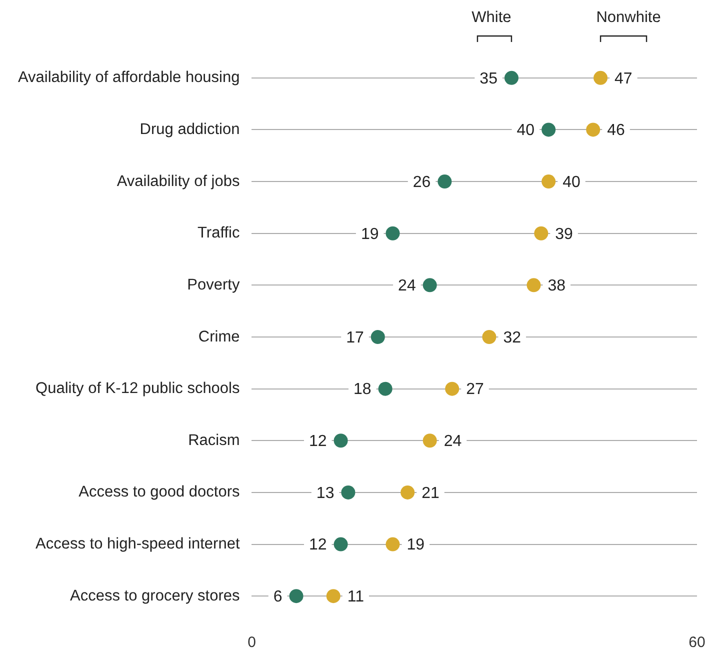  What do you see at coordinates (219, 233) in the screenshot?
I see `y-tick-label: Traffic` at bounding box center [219, 233].